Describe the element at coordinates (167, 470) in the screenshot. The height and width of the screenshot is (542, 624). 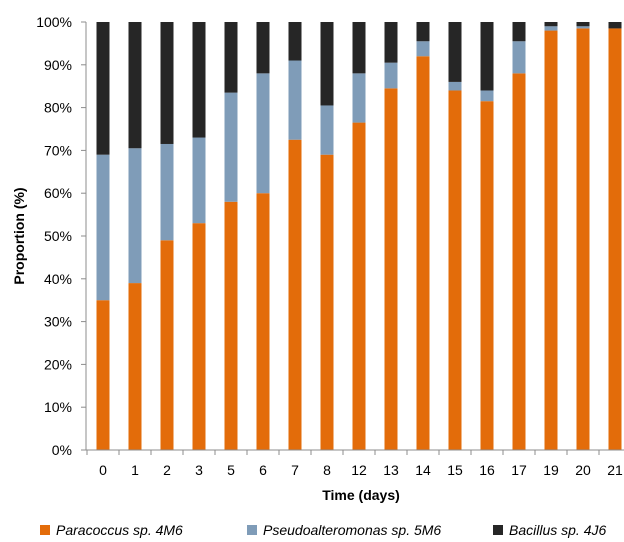
I see `x-tick-label: 2` at that location.